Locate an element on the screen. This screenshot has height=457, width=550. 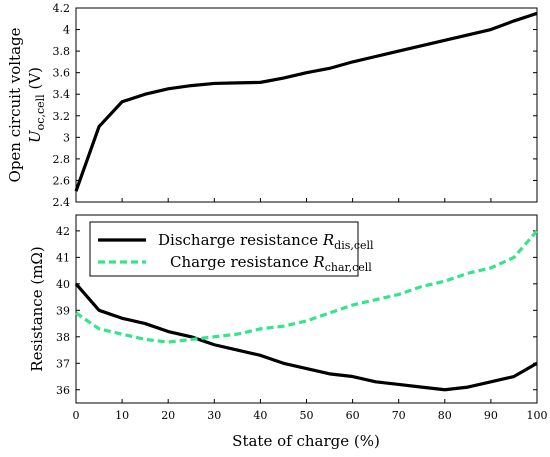
x-tick-label-8: 80 is located at coordinates (445, 415).